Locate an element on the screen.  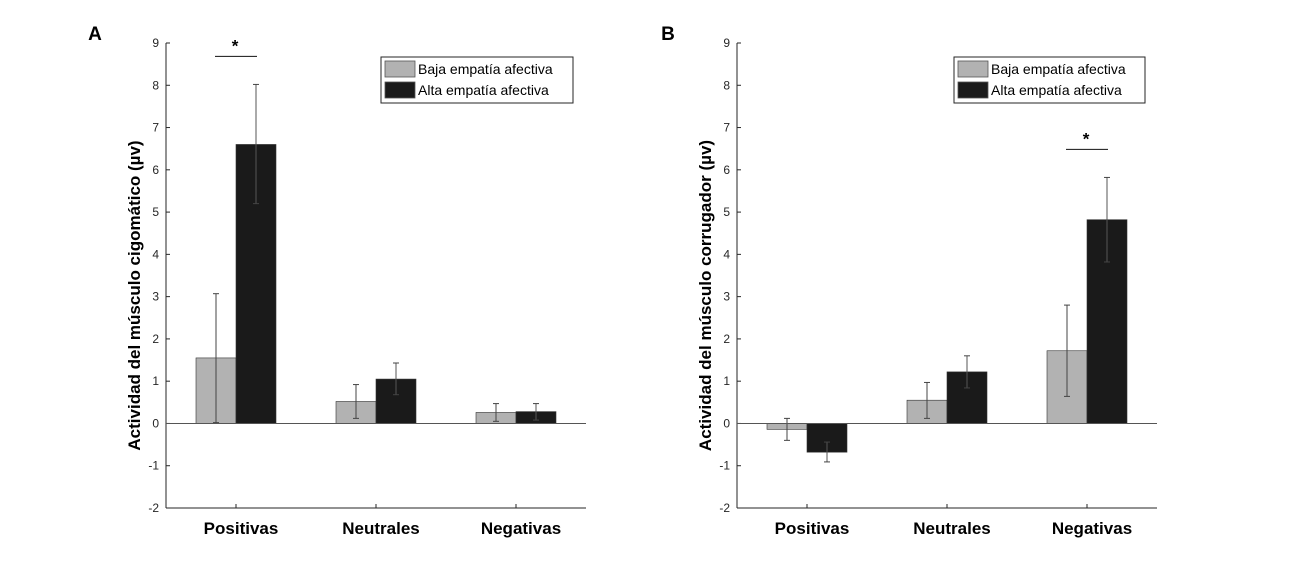
panel-label: A is located at coordinates (95, 34).